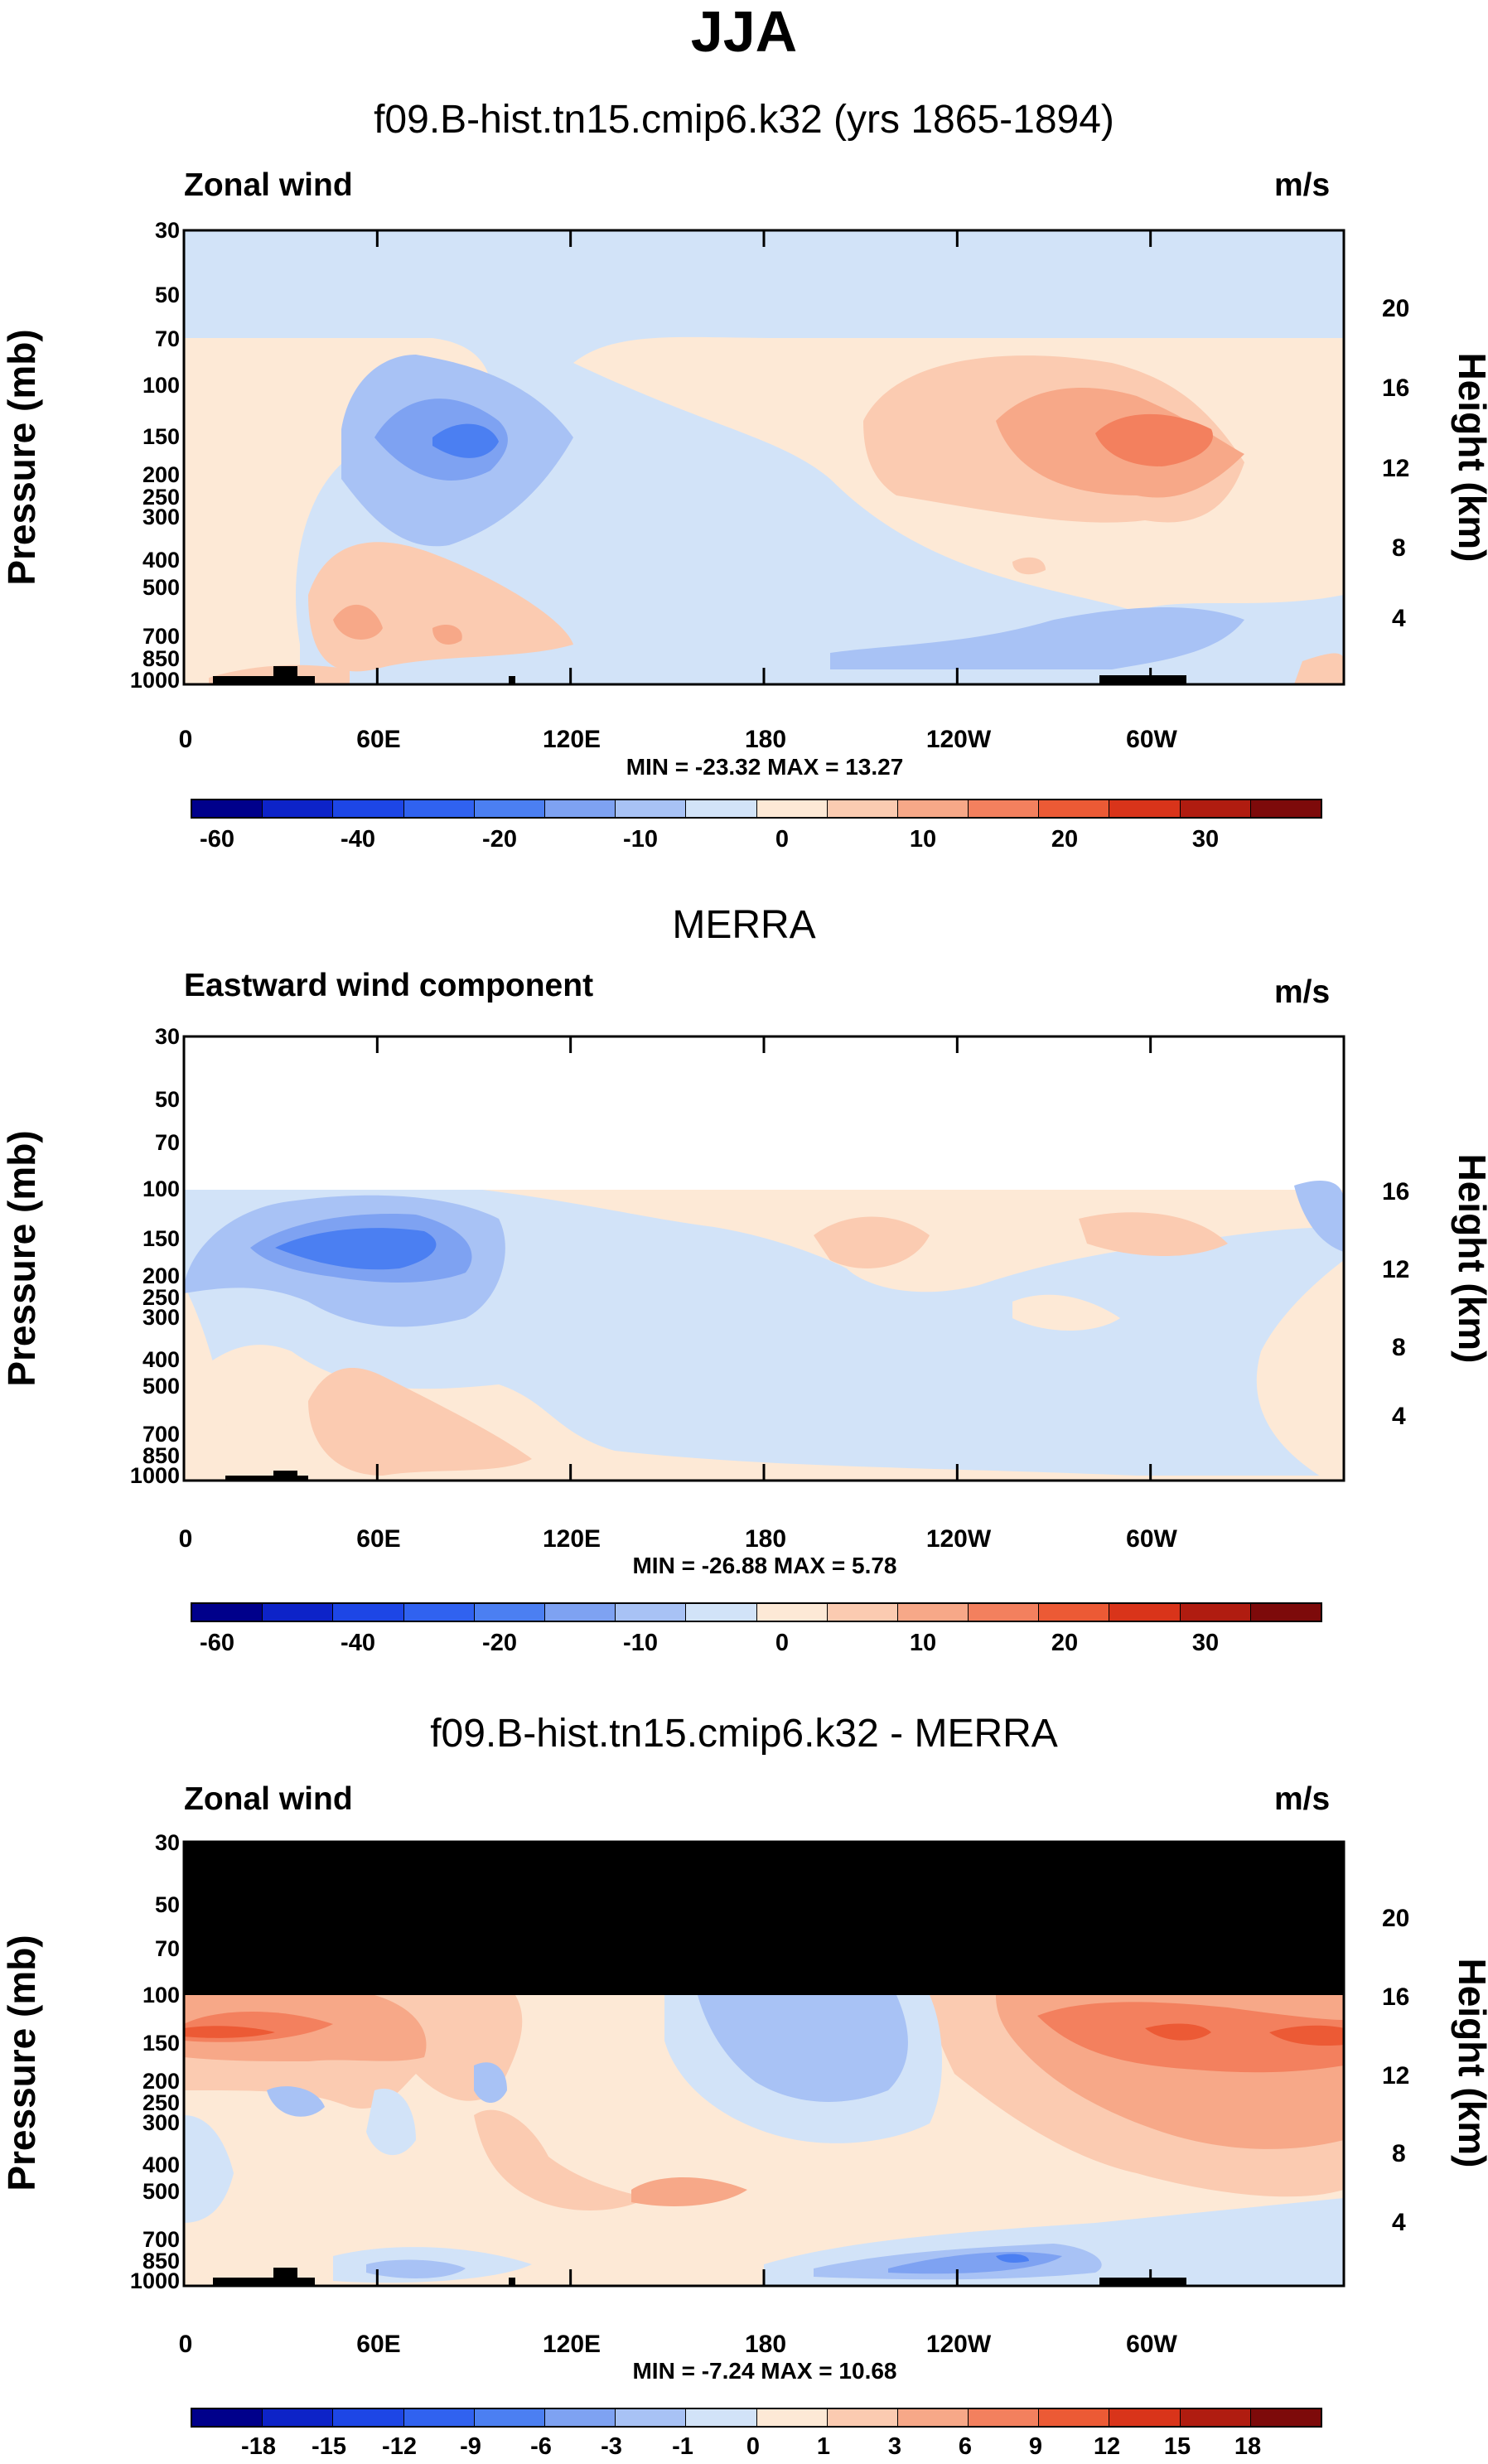 The height and width of the screenshot is (2464, 1488). Describe the element at coordinates (329, 2446) in the screenshot. I see `colorbar-label: -15` at that location.